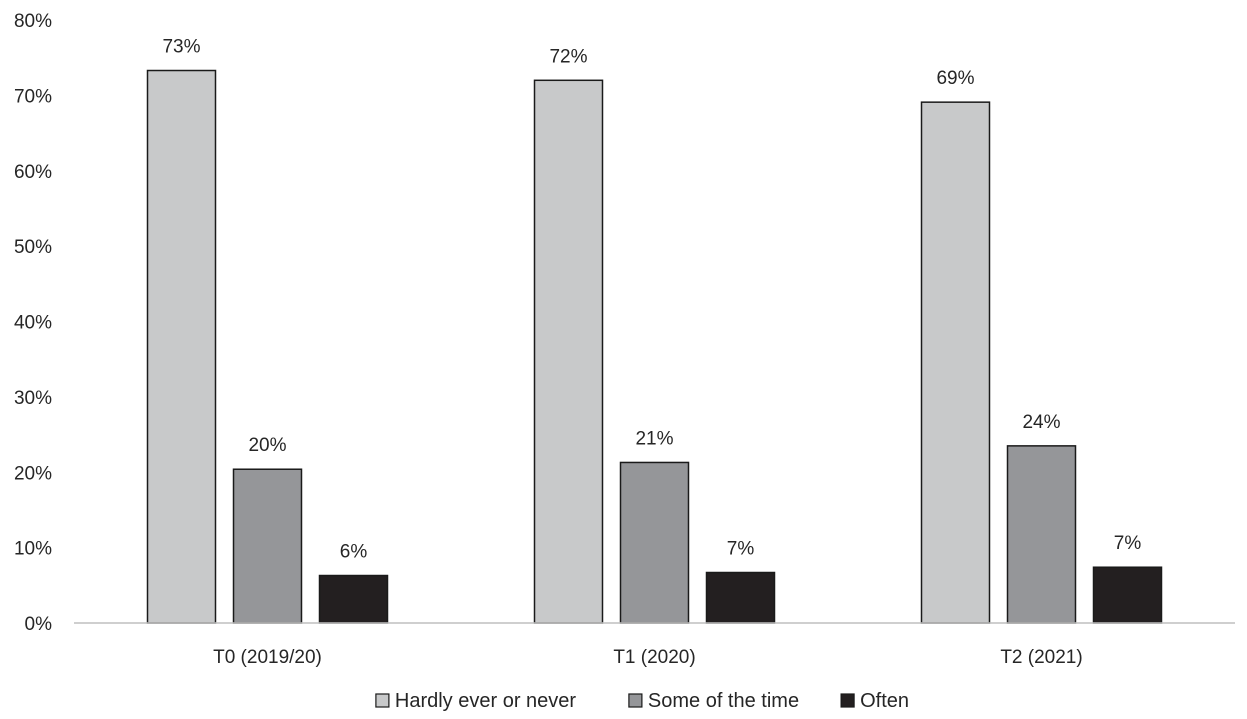 The height and width of the screenshot is (719, 1247). I want to click on y-tick-label: 40%, so click(33, 323).